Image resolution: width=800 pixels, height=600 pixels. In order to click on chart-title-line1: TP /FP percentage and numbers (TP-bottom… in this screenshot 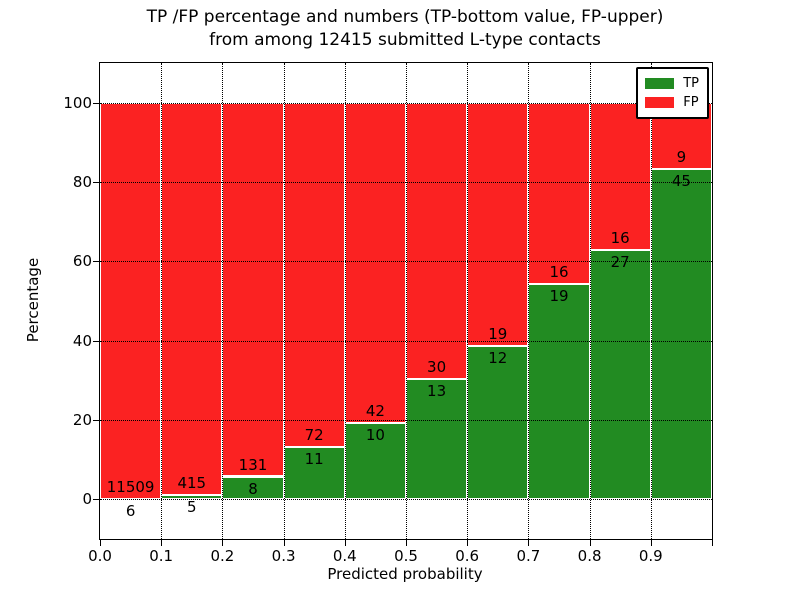, I will do `click(405, 17)`.